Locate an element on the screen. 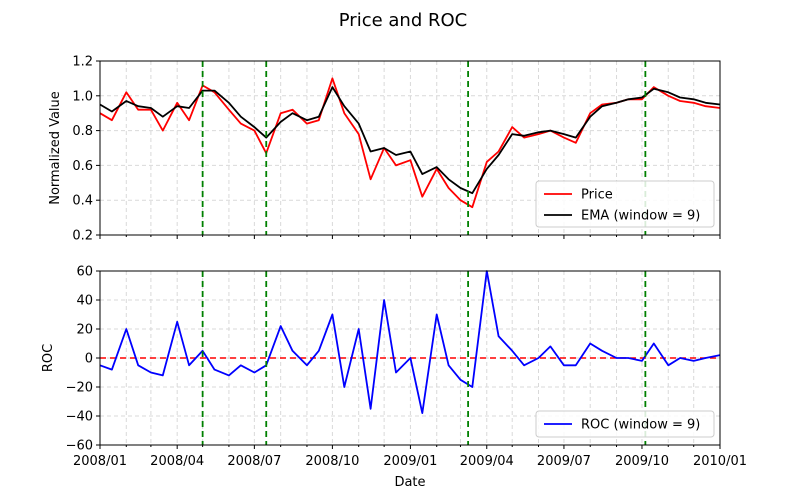  x-tick-label: 2008/01 is located at coordinates (100, 461).